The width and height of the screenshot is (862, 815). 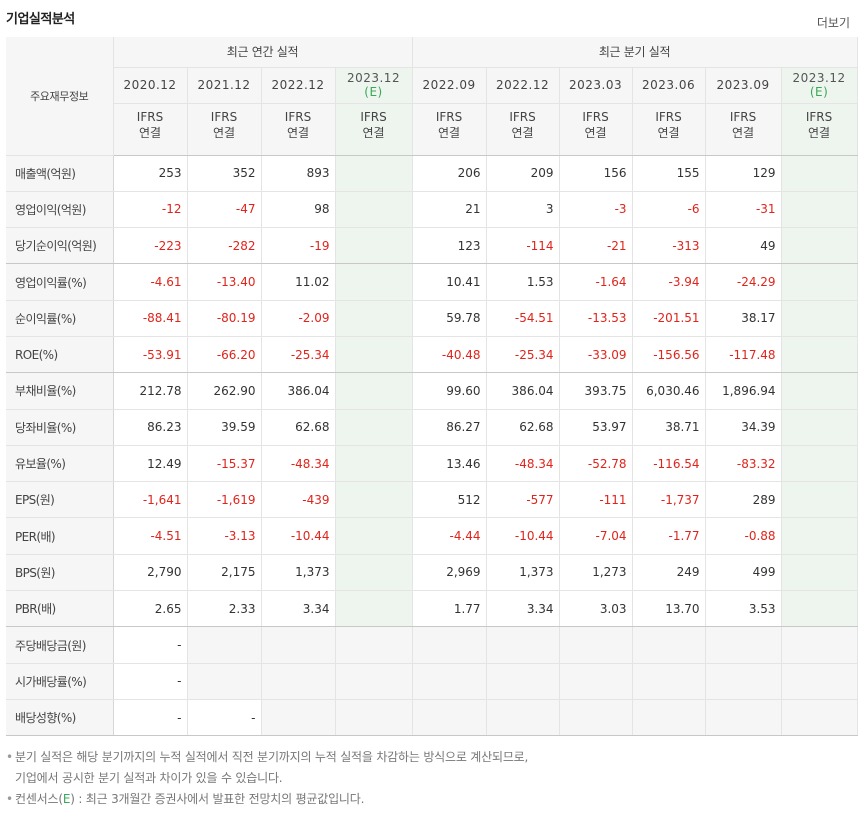 I want to click on period-header: 2022.09, so click(x=449, y=85).